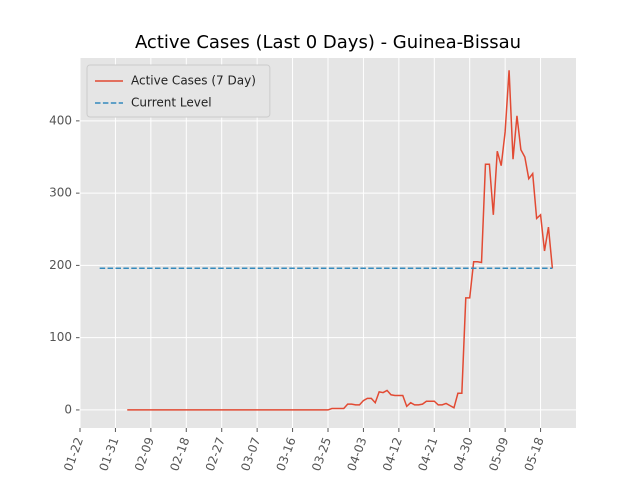 Image resolution: width=640 pixels, height=480 pixels. What do you see at coordinates (68, 409) in the screenshot?
I see `y-tick-label: 0` at bounding box center [68, 409].